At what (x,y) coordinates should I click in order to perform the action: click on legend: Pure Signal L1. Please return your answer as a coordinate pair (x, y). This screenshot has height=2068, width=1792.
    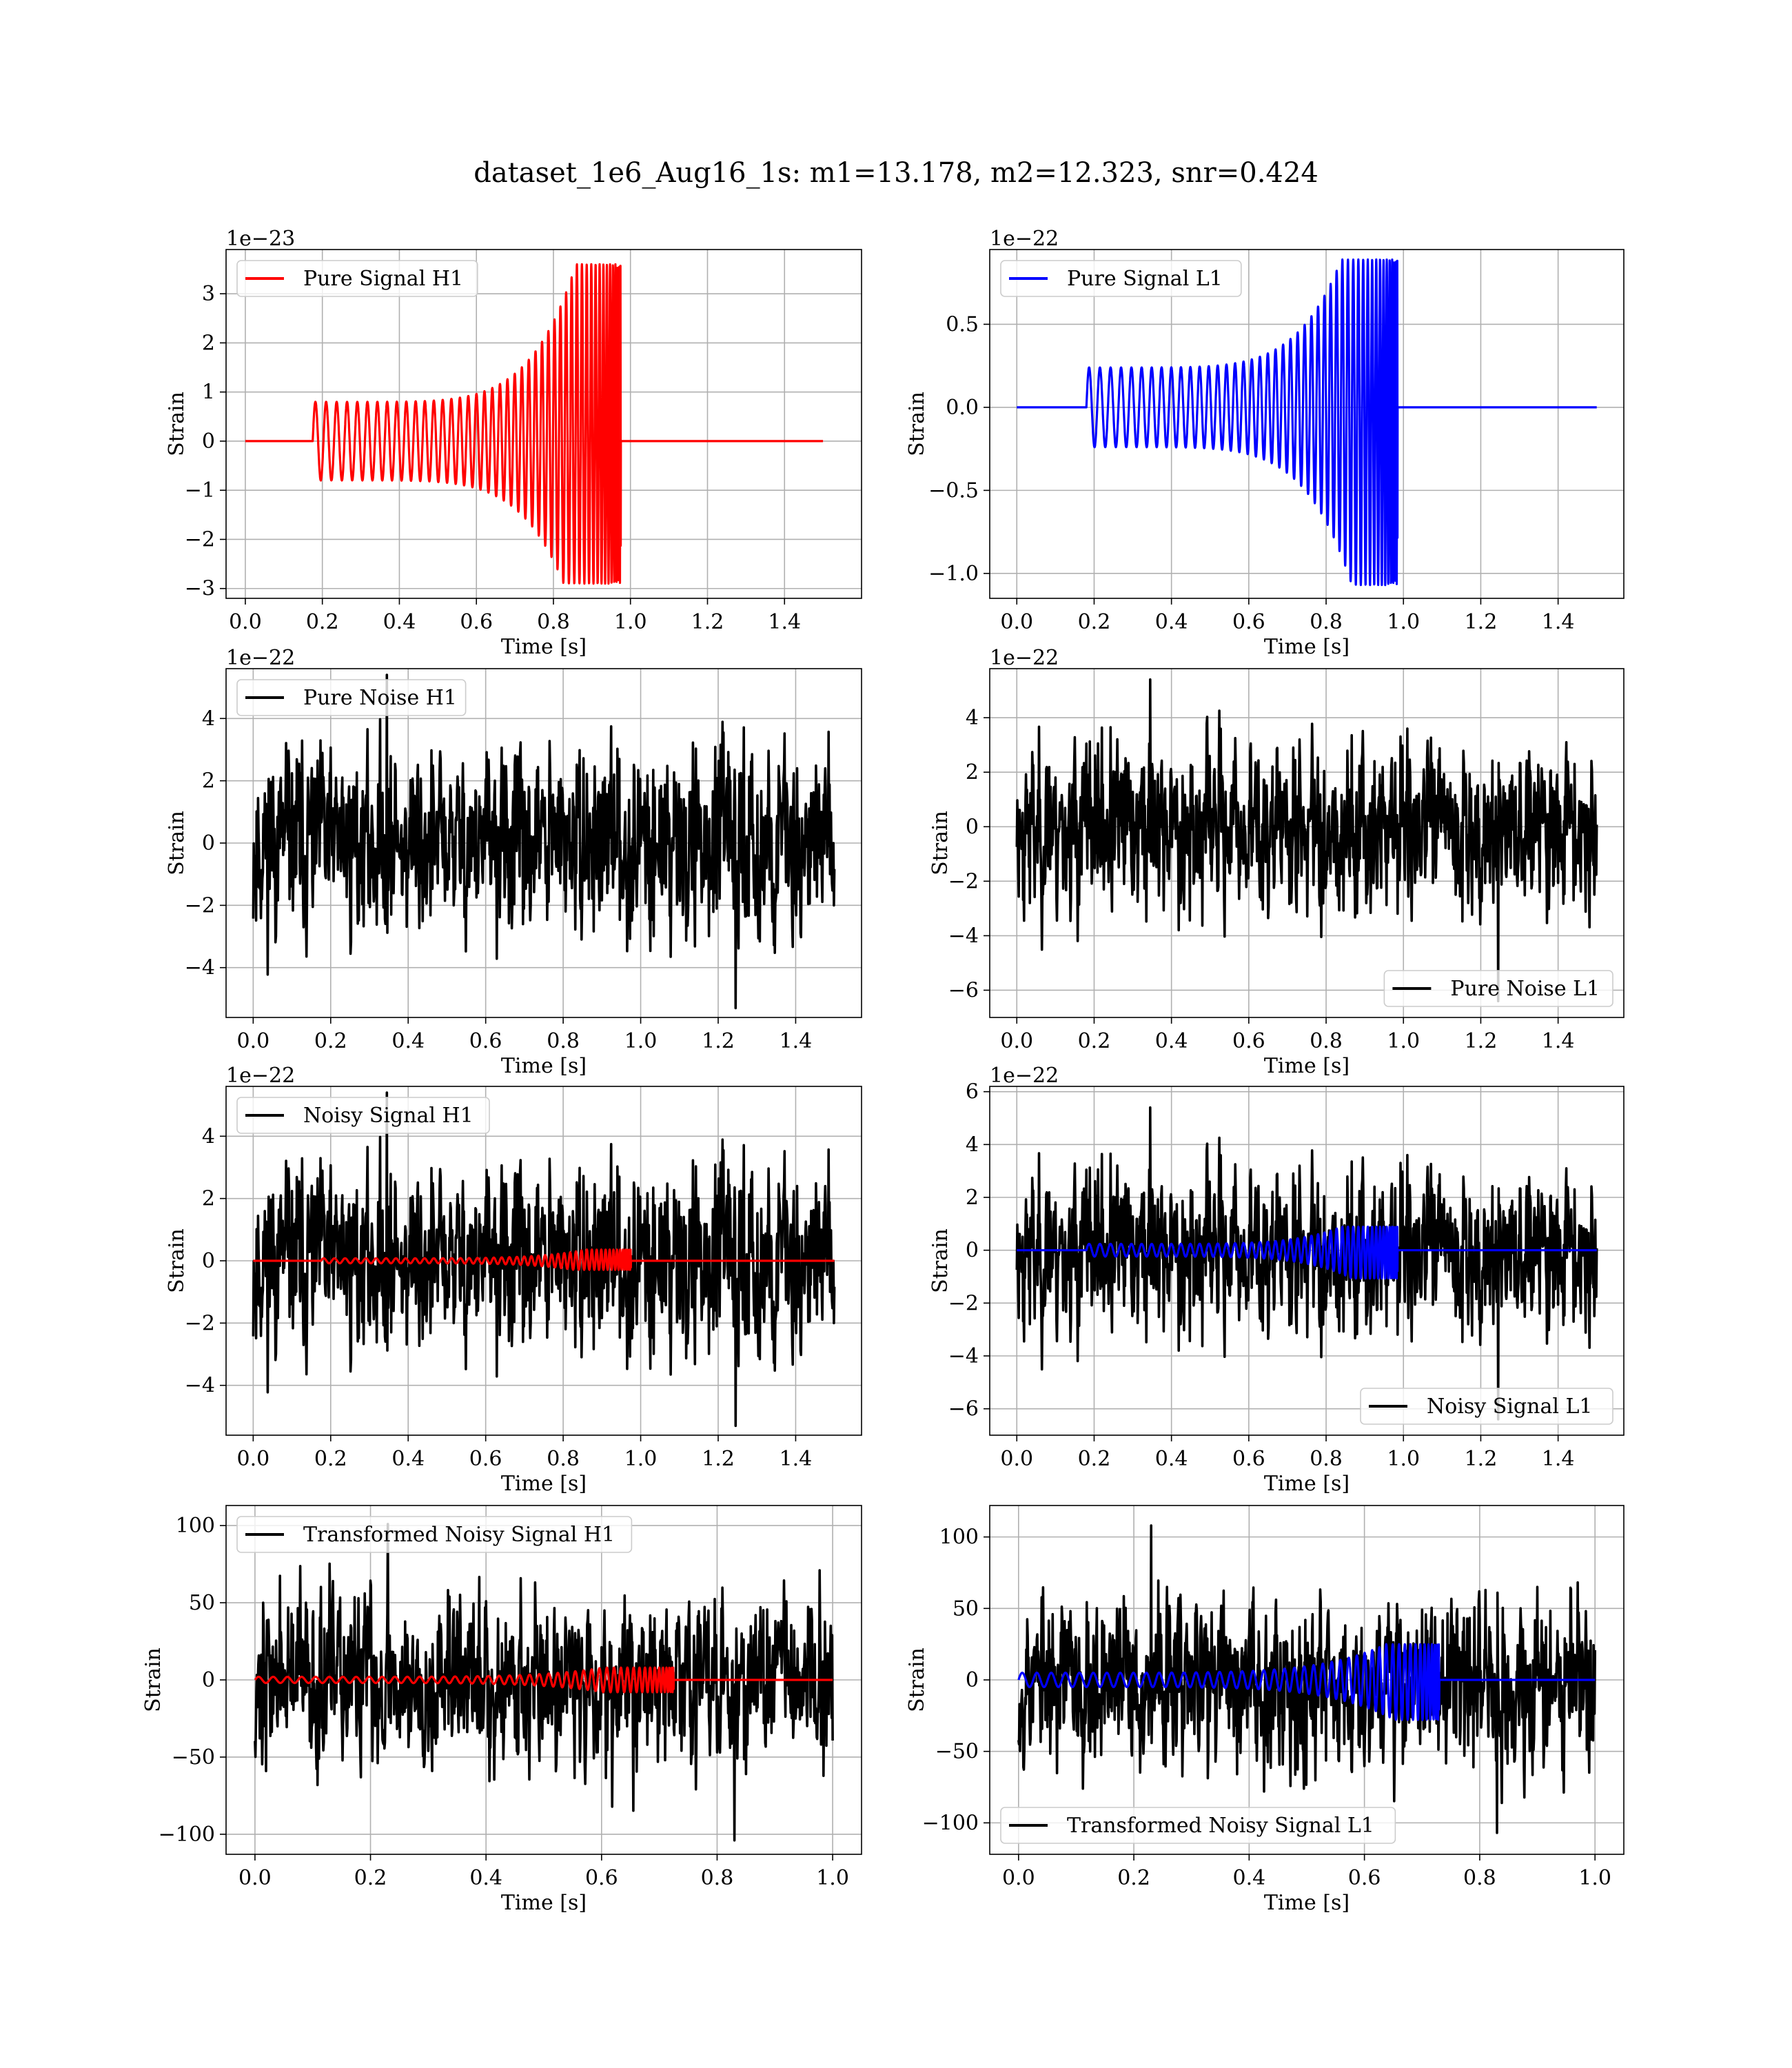
    Looking at the image, I should click on (1121, 278).